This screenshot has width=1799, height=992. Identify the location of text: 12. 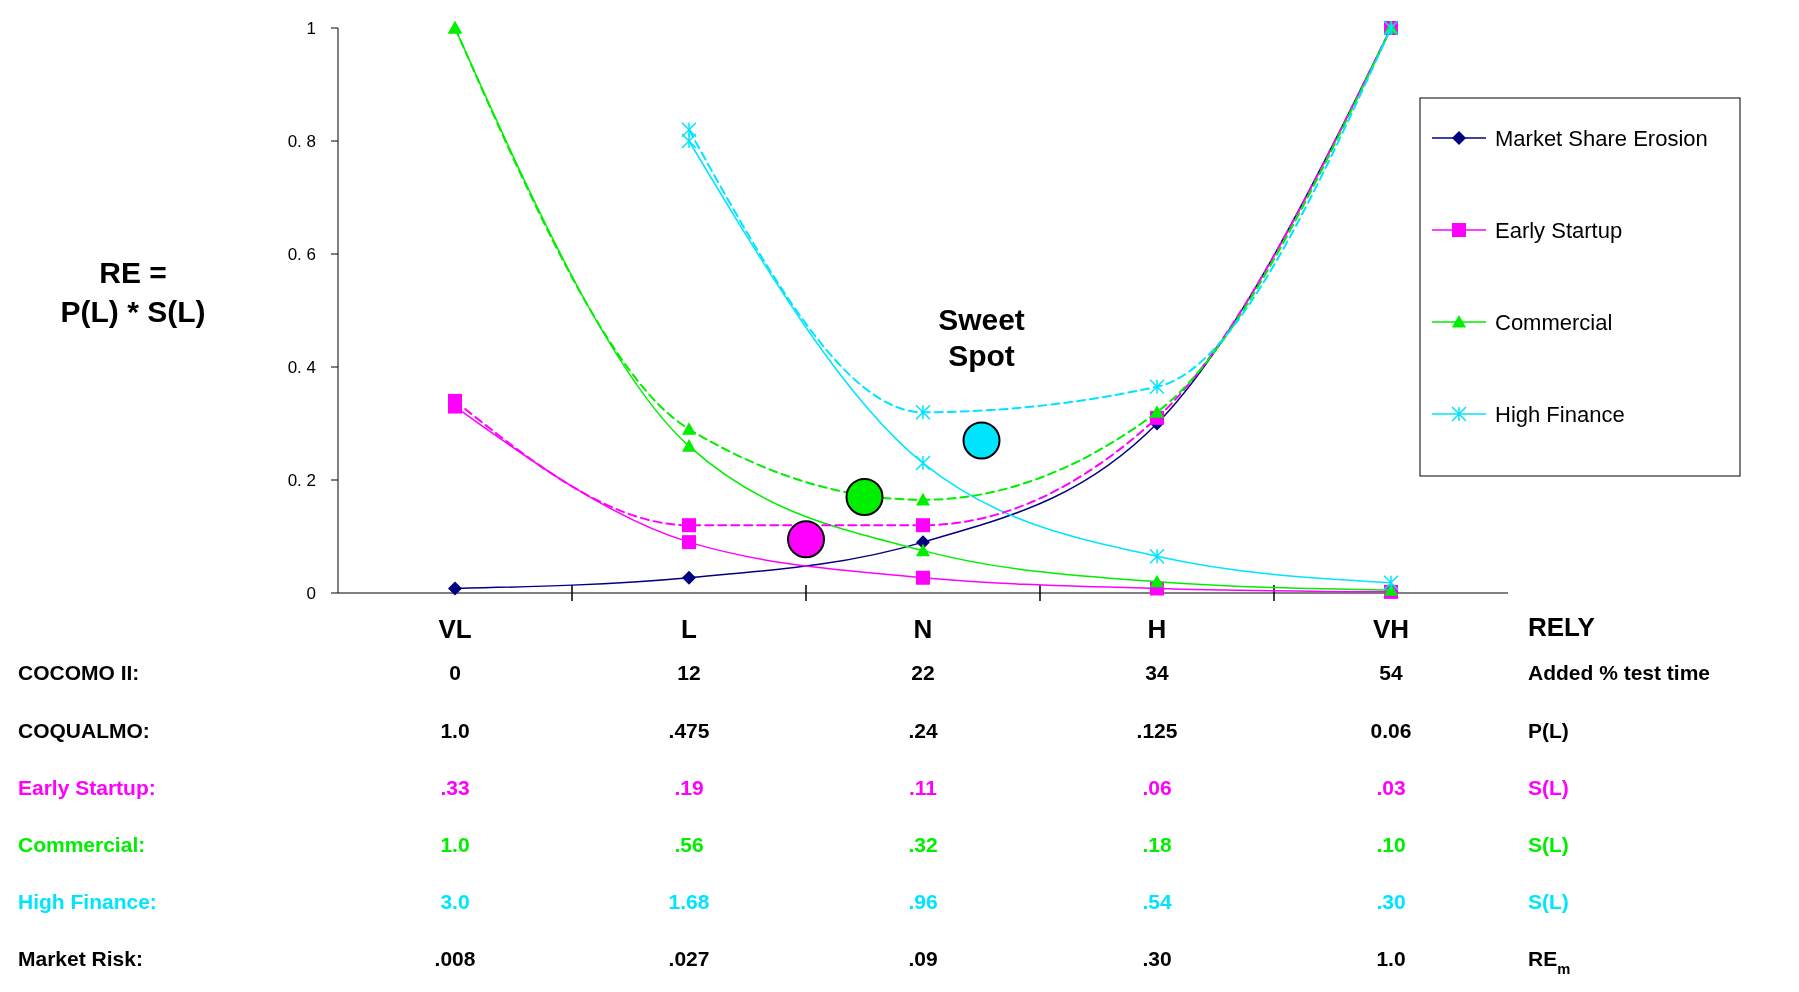
(689, 672).